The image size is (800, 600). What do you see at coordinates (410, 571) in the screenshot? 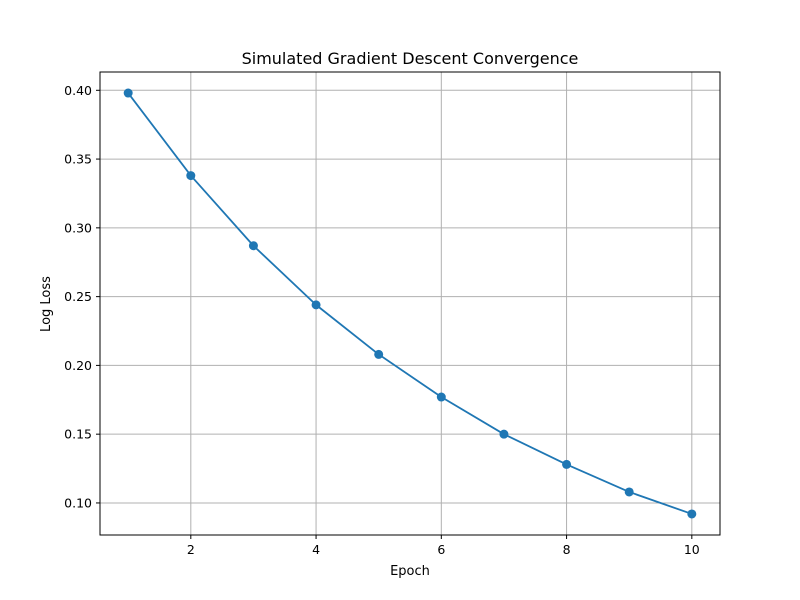
I see `x-axis-label: Epoch` at bounding box center [410, 571].